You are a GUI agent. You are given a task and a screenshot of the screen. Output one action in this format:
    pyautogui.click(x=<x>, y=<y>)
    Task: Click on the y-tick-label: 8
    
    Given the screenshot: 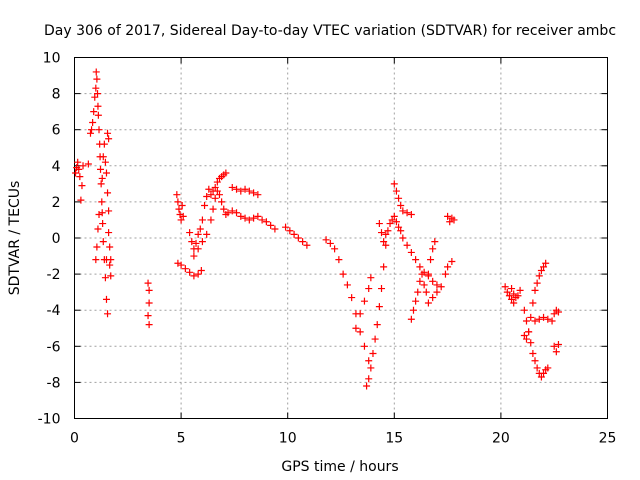 What is the action you would take?
    pyautogui.click(x=56, y=95)
    